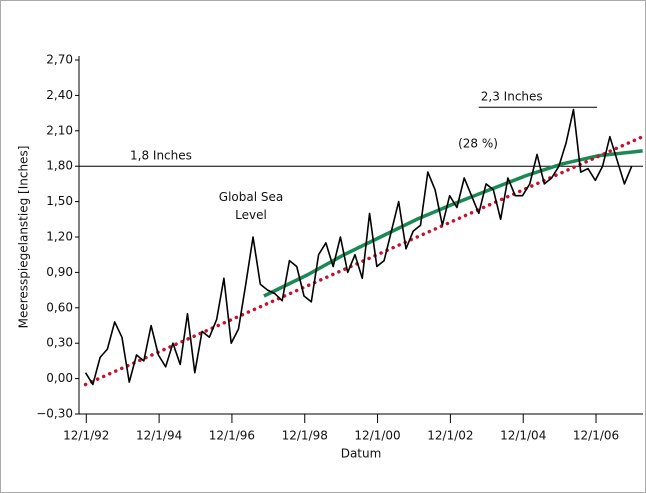 The image size is (646, 493). I want to click on y-tick-label: 1,50, so click(59, 201).